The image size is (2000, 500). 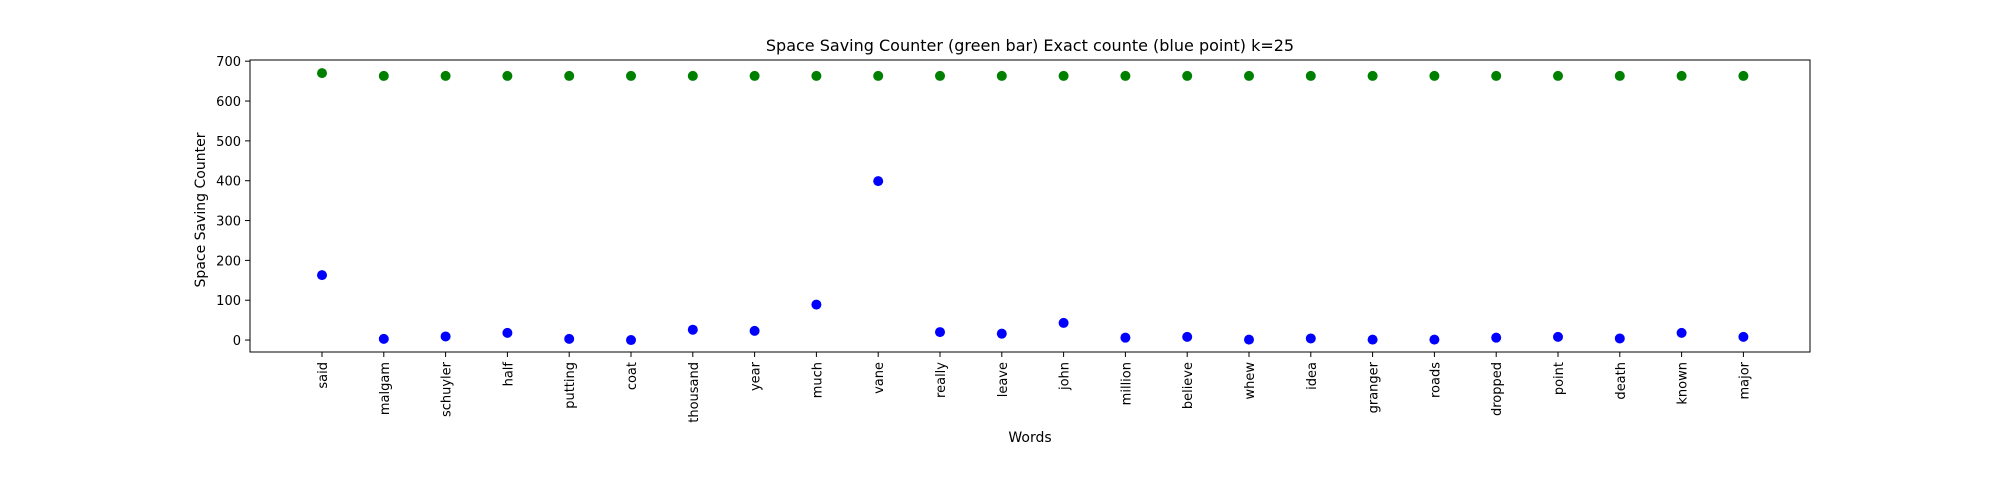 What do you see at coordinates (632, 376) in the screenshot?
I see `x-tick-label: coat` at bounding box center [632, 376].